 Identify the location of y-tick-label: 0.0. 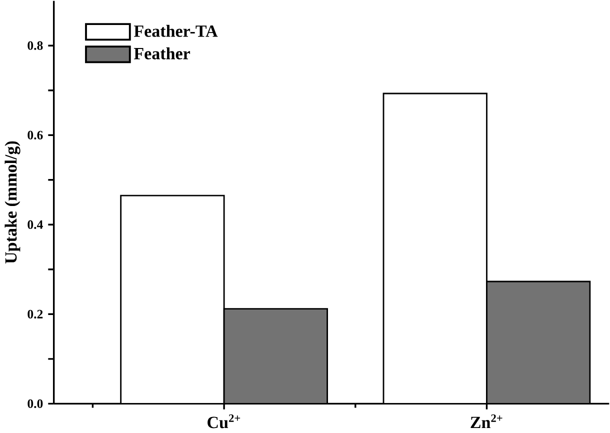
(35, 403).